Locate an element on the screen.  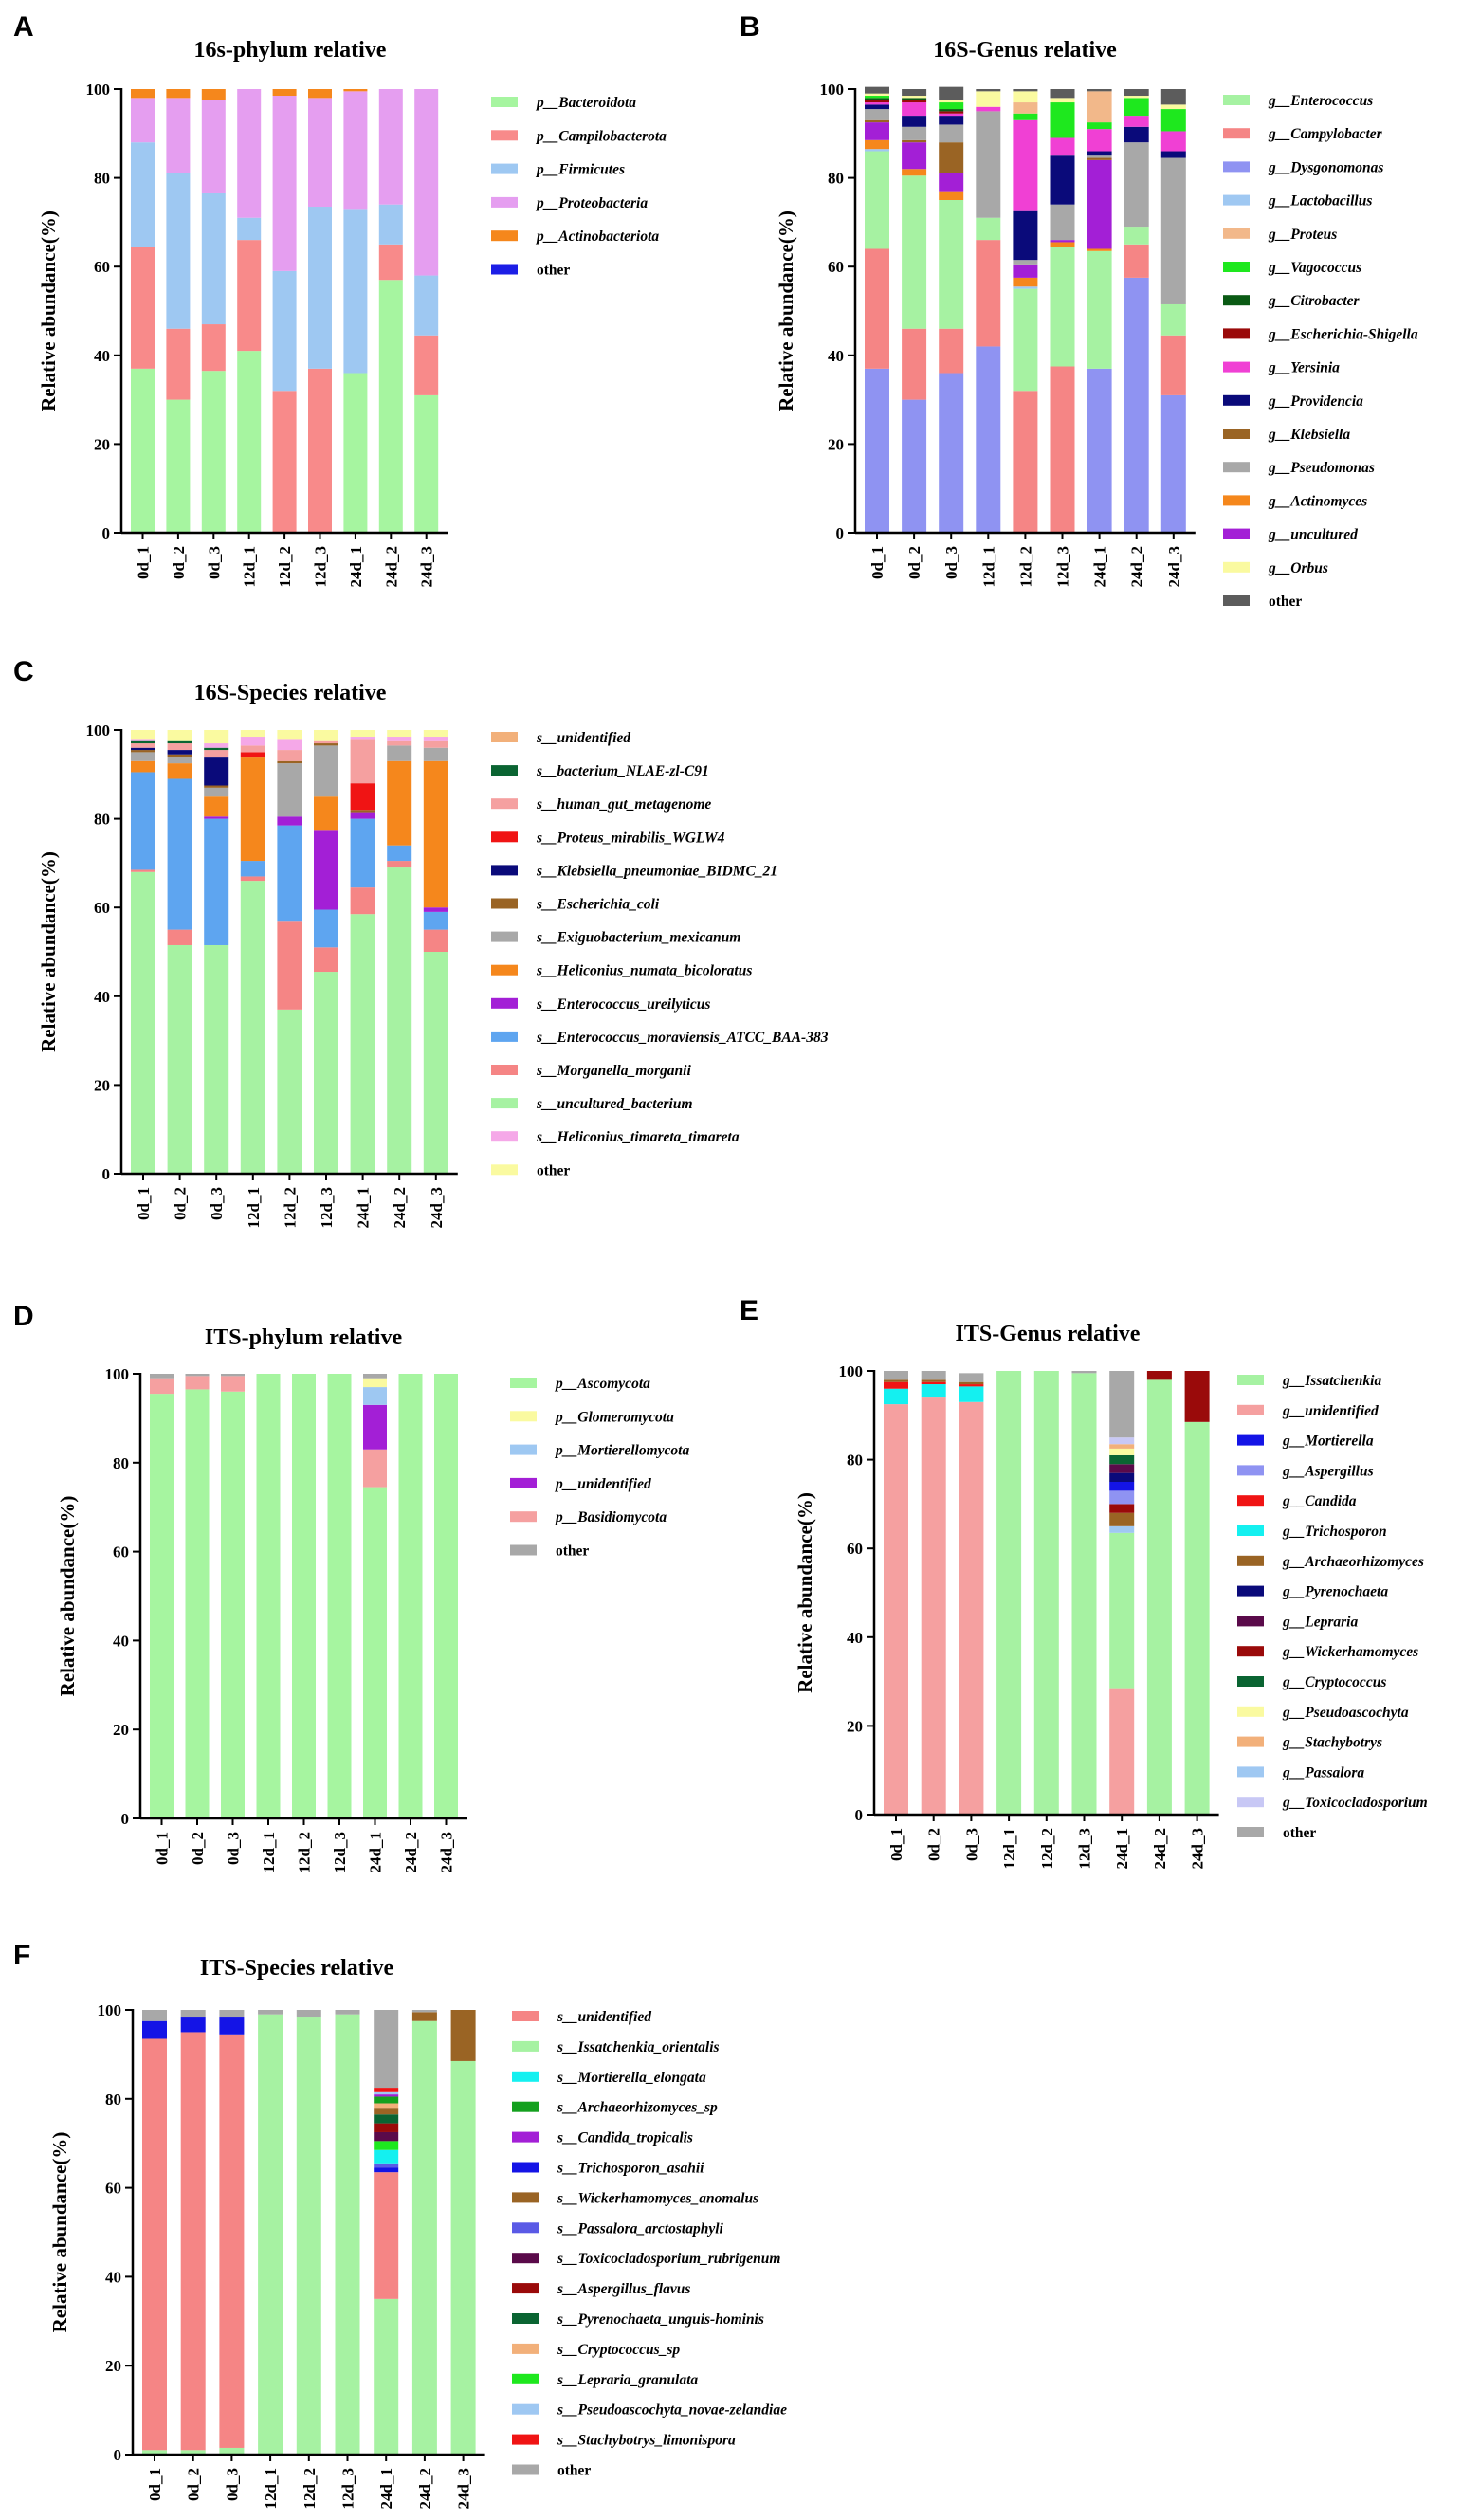
legend-label: s__human_gut_metagenome is located at coordinates (624, 804).